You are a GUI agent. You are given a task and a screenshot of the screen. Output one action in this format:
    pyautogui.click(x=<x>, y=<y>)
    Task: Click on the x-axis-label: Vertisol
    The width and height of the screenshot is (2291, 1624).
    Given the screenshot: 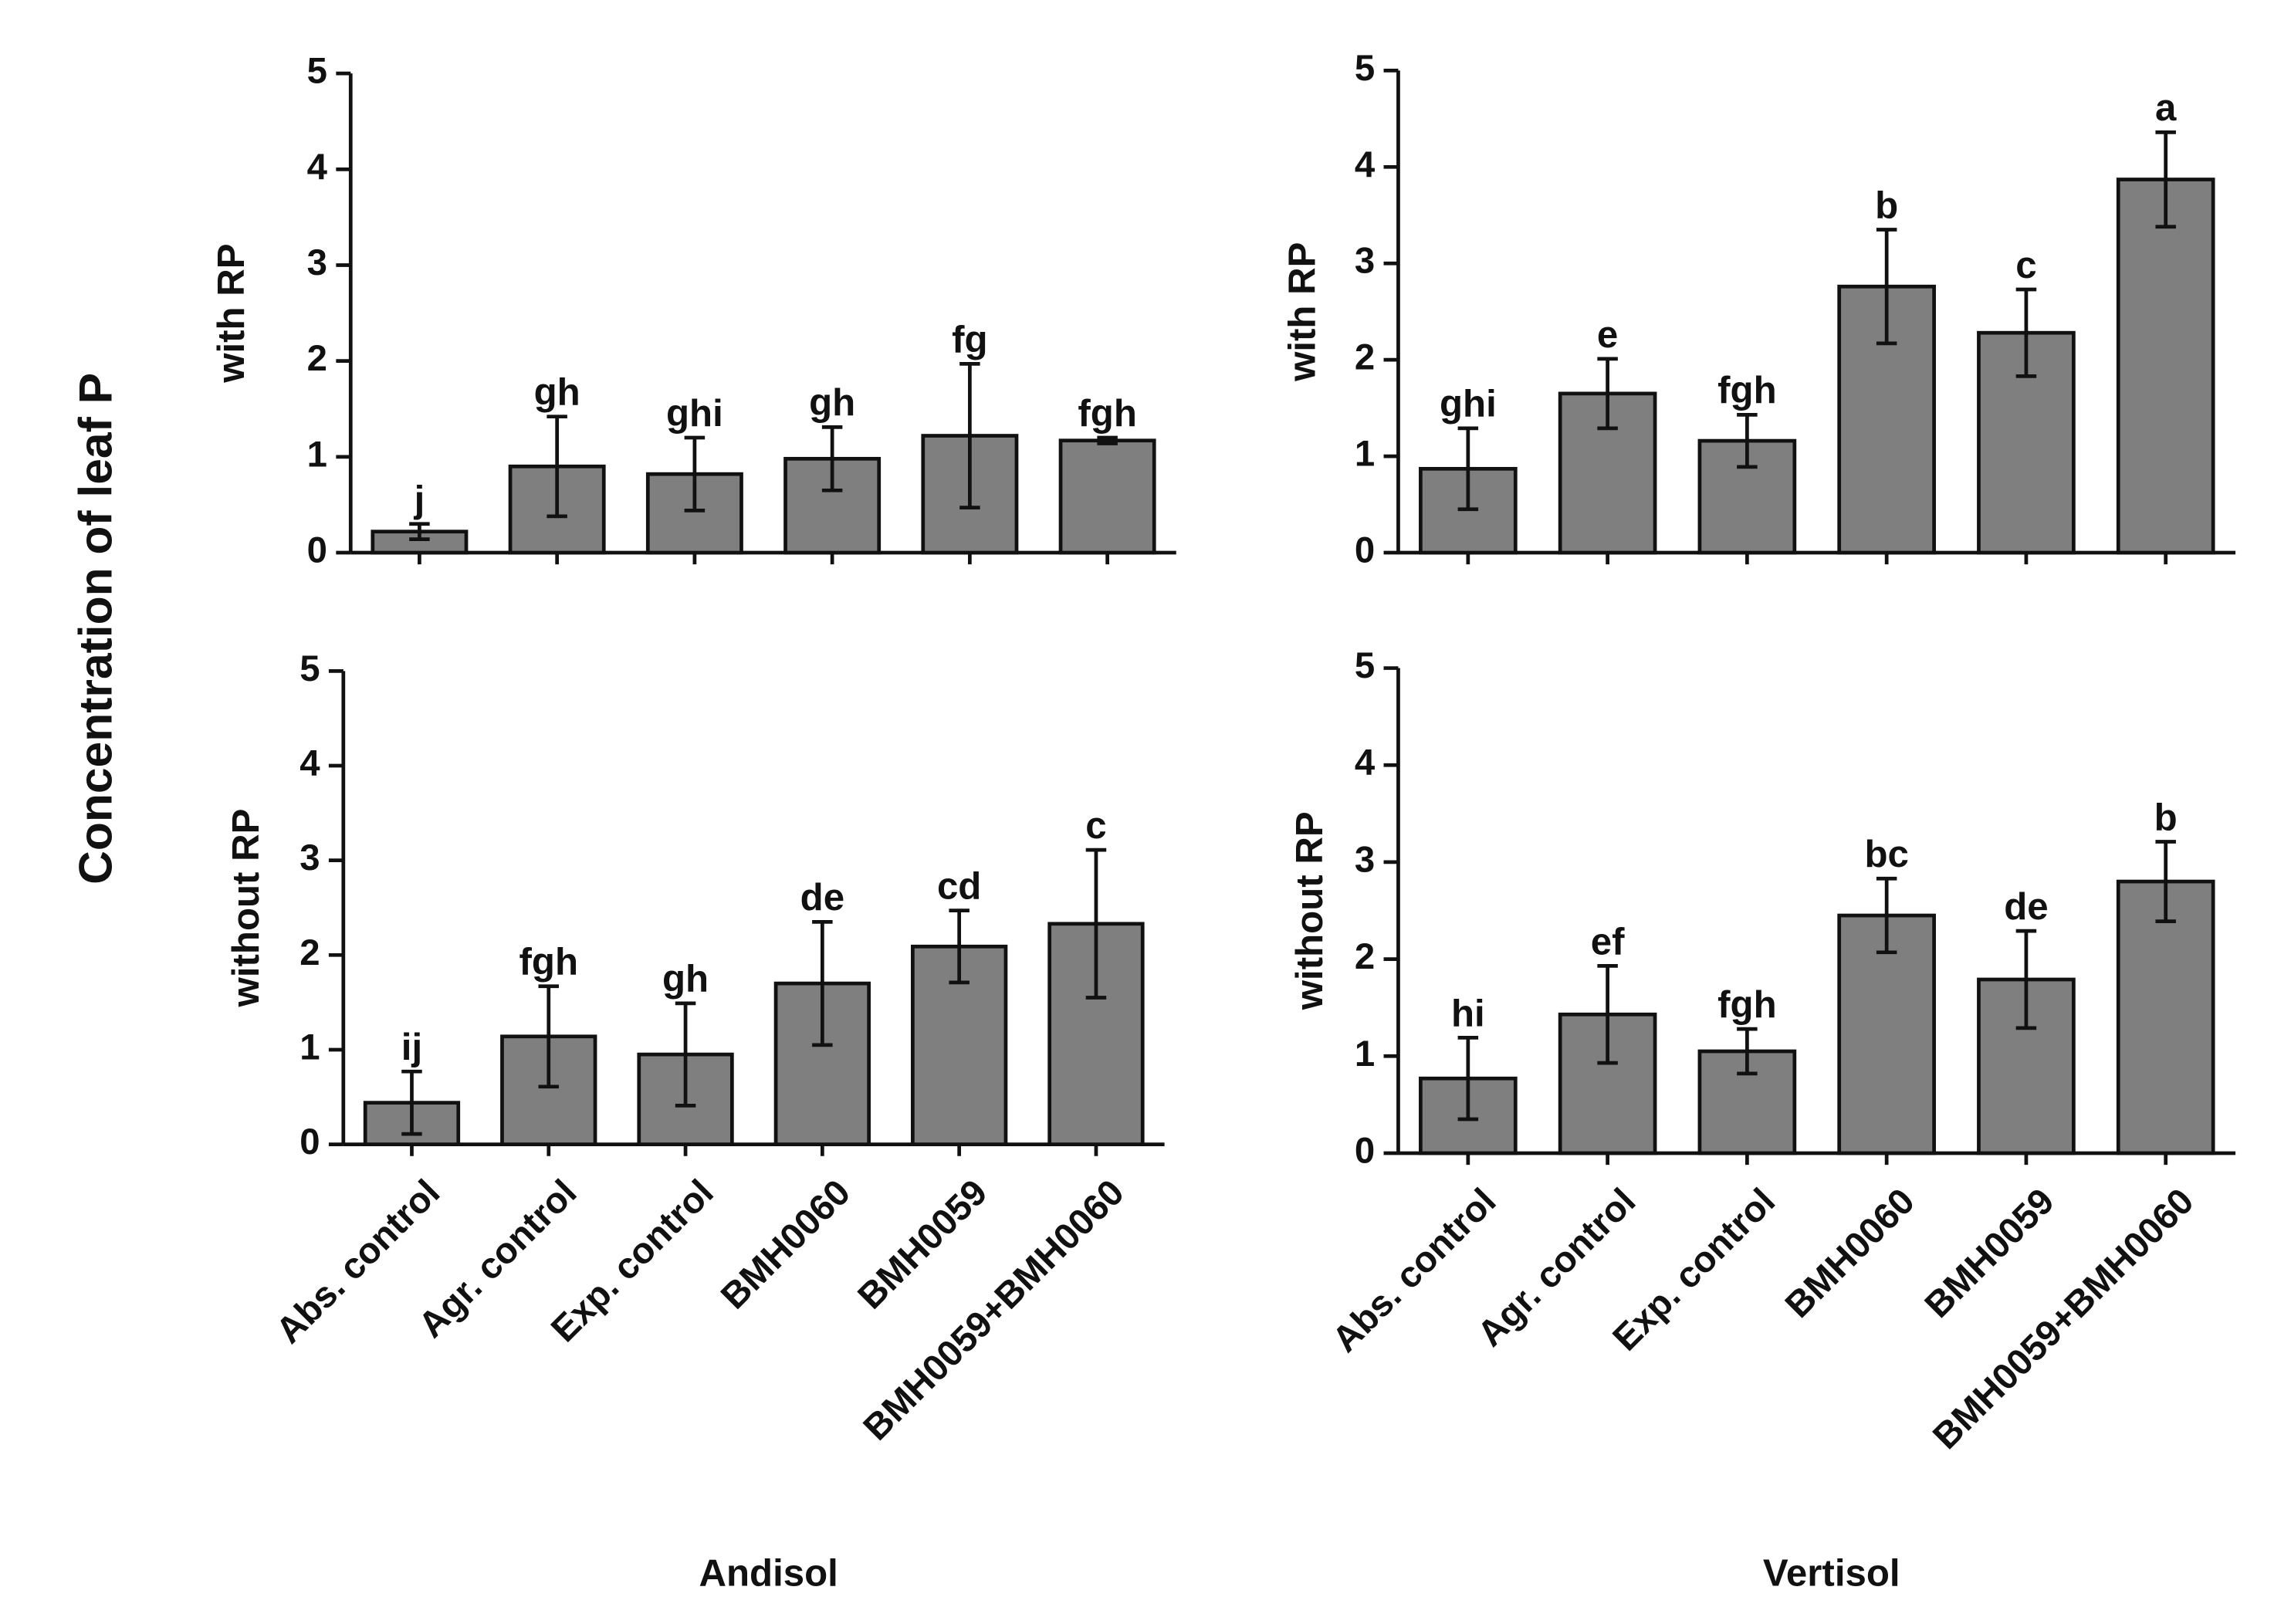 What is the action you would take?
    pyautogui.click(x=1831, y=1573)
    